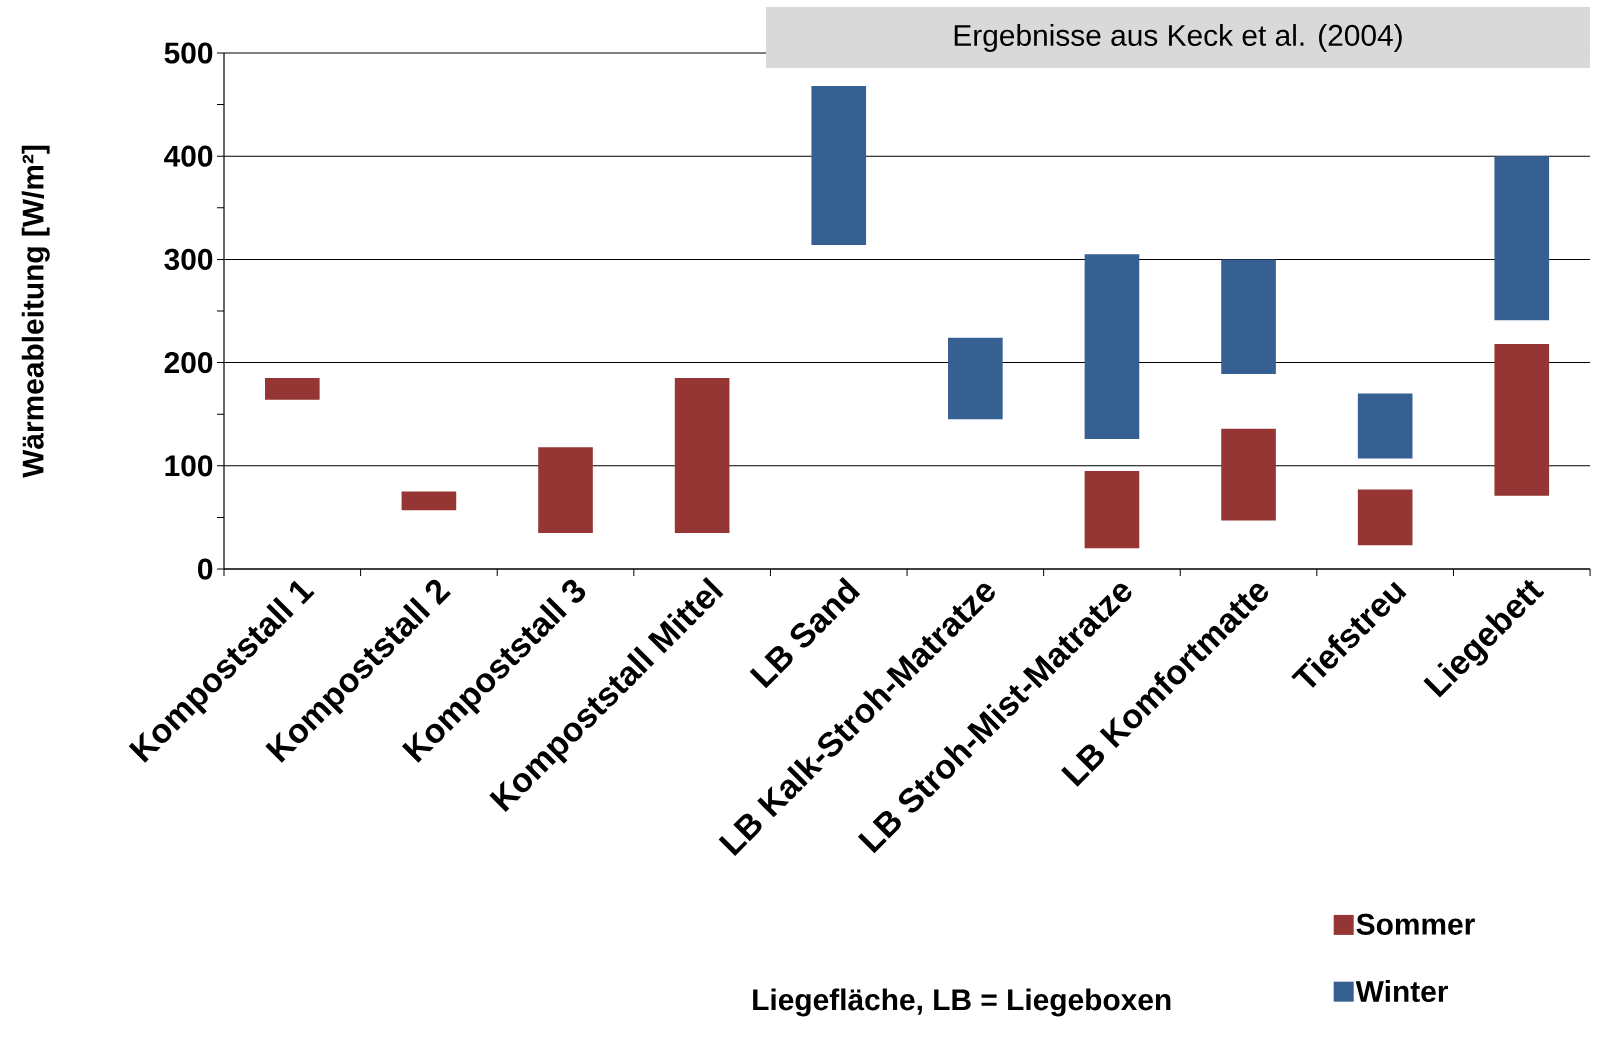 Image resolution: width=1598 pixels, height=1038 pixels. Describe the element at coordinates (1401, 991) in the screenshot. I see `legend-label: Winter` at that location.